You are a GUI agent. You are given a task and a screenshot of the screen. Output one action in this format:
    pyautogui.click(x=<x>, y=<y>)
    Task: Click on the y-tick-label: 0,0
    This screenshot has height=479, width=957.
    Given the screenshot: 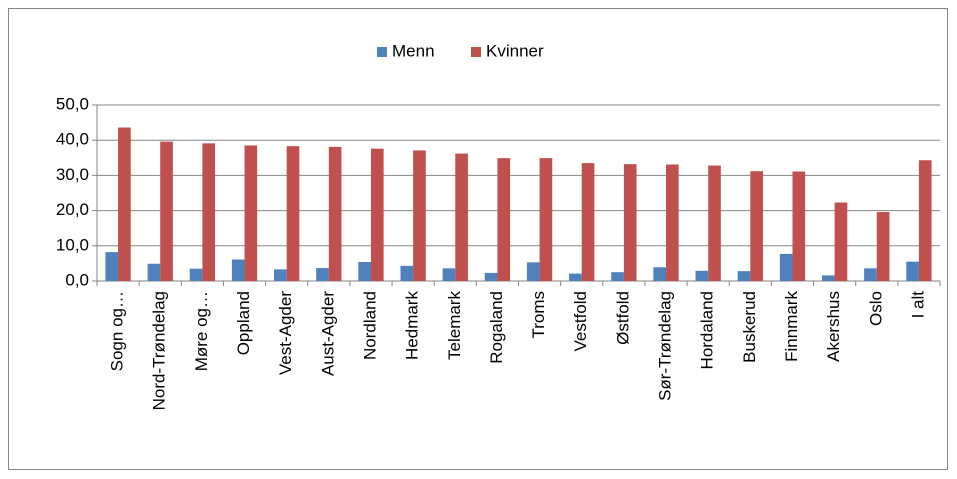 What is the action you would take?
    pyautogui.click(x=77, y=279)
    